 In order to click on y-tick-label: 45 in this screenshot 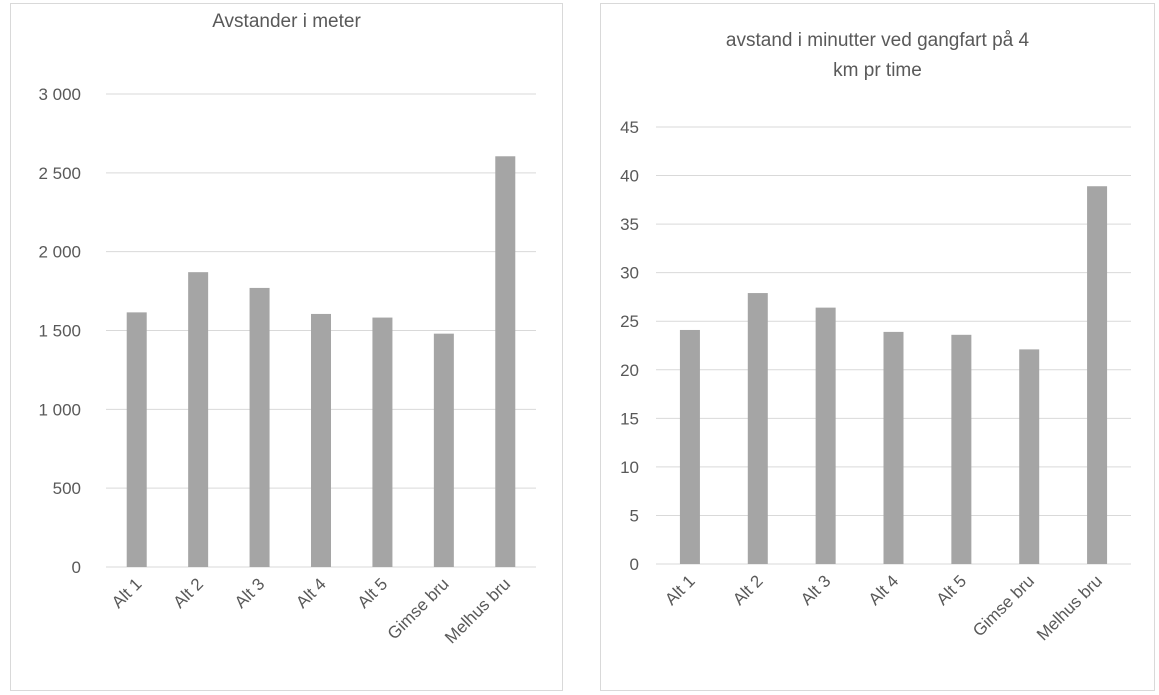, I will do `click(629, 127)`.